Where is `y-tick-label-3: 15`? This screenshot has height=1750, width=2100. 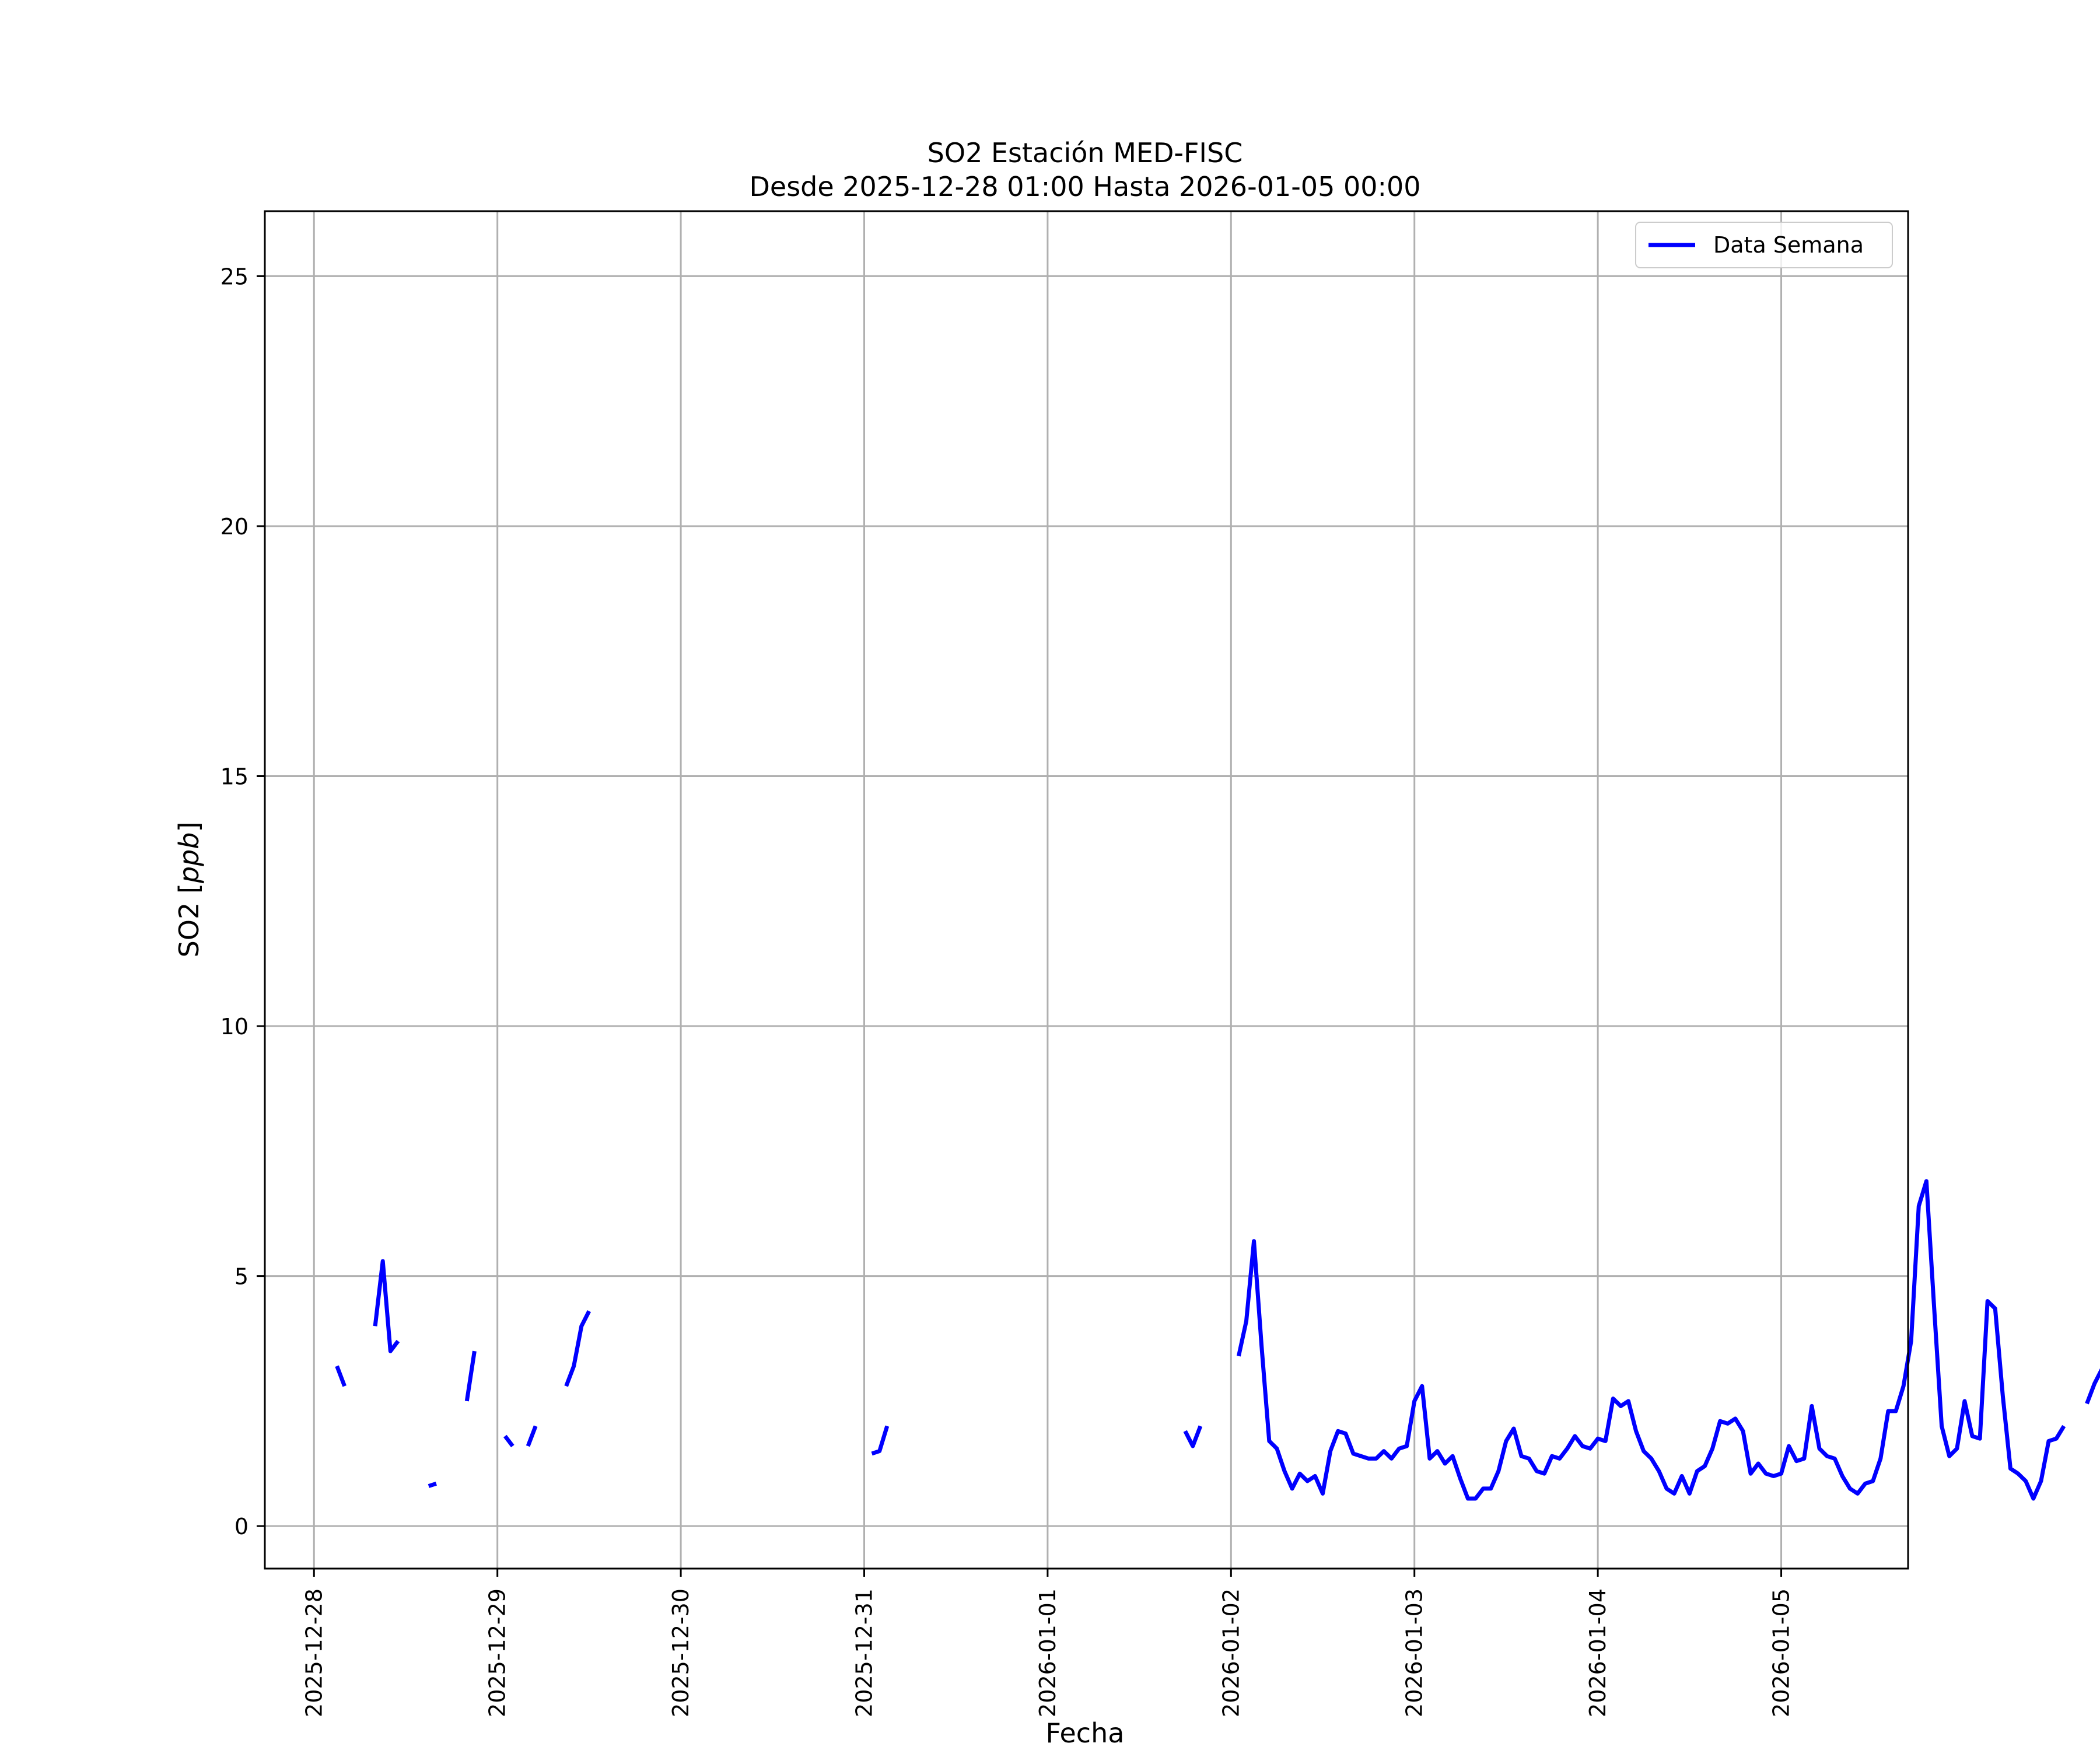 y-tick-label-3: 15 is located at coordinates (235, 777).